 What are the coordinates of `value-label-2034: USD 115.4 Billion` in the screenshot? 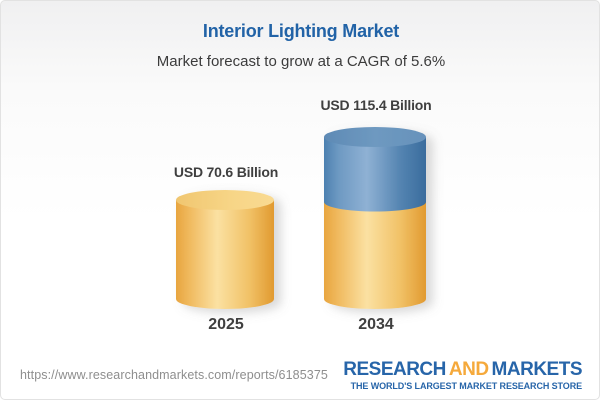 It's located at (376, 105).